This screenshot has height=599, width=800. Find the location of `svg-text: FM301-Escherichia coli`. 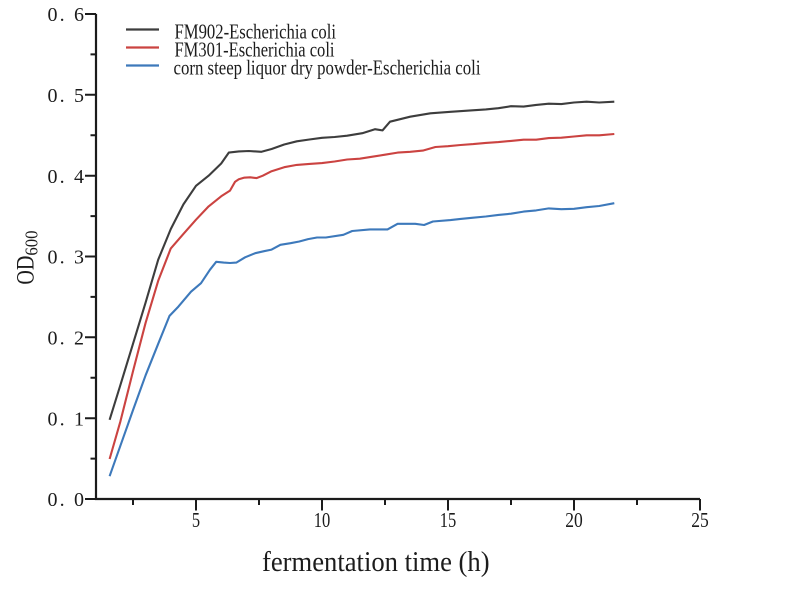

svg-text: FM301-Escherichia coli is located at coordinates (255, 50).